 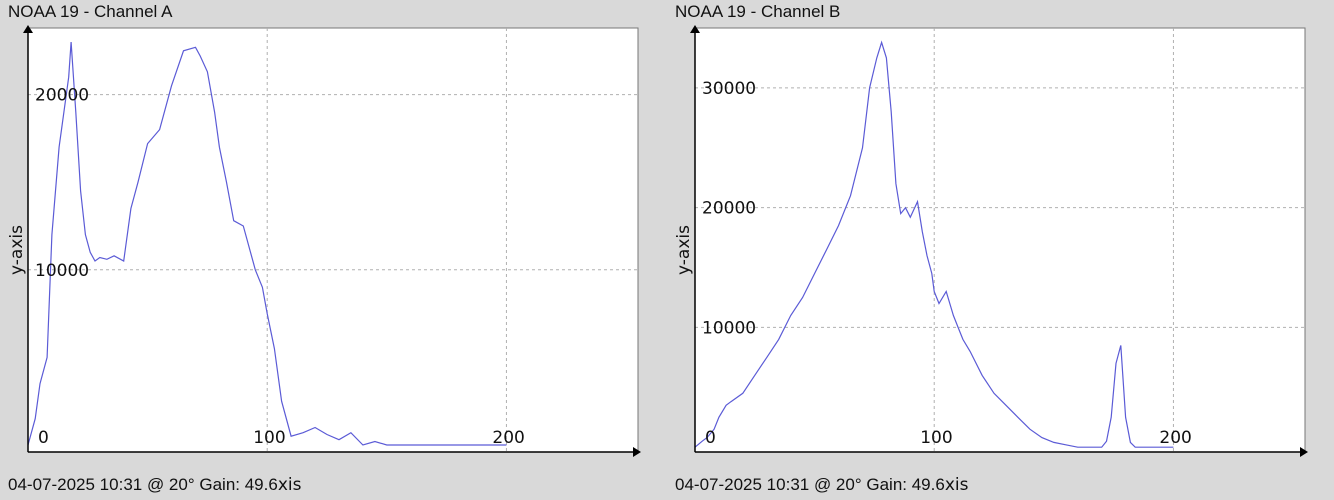 I want to click on chart-title: NOAA 19 - Channel A, so click(x=90, y=11).